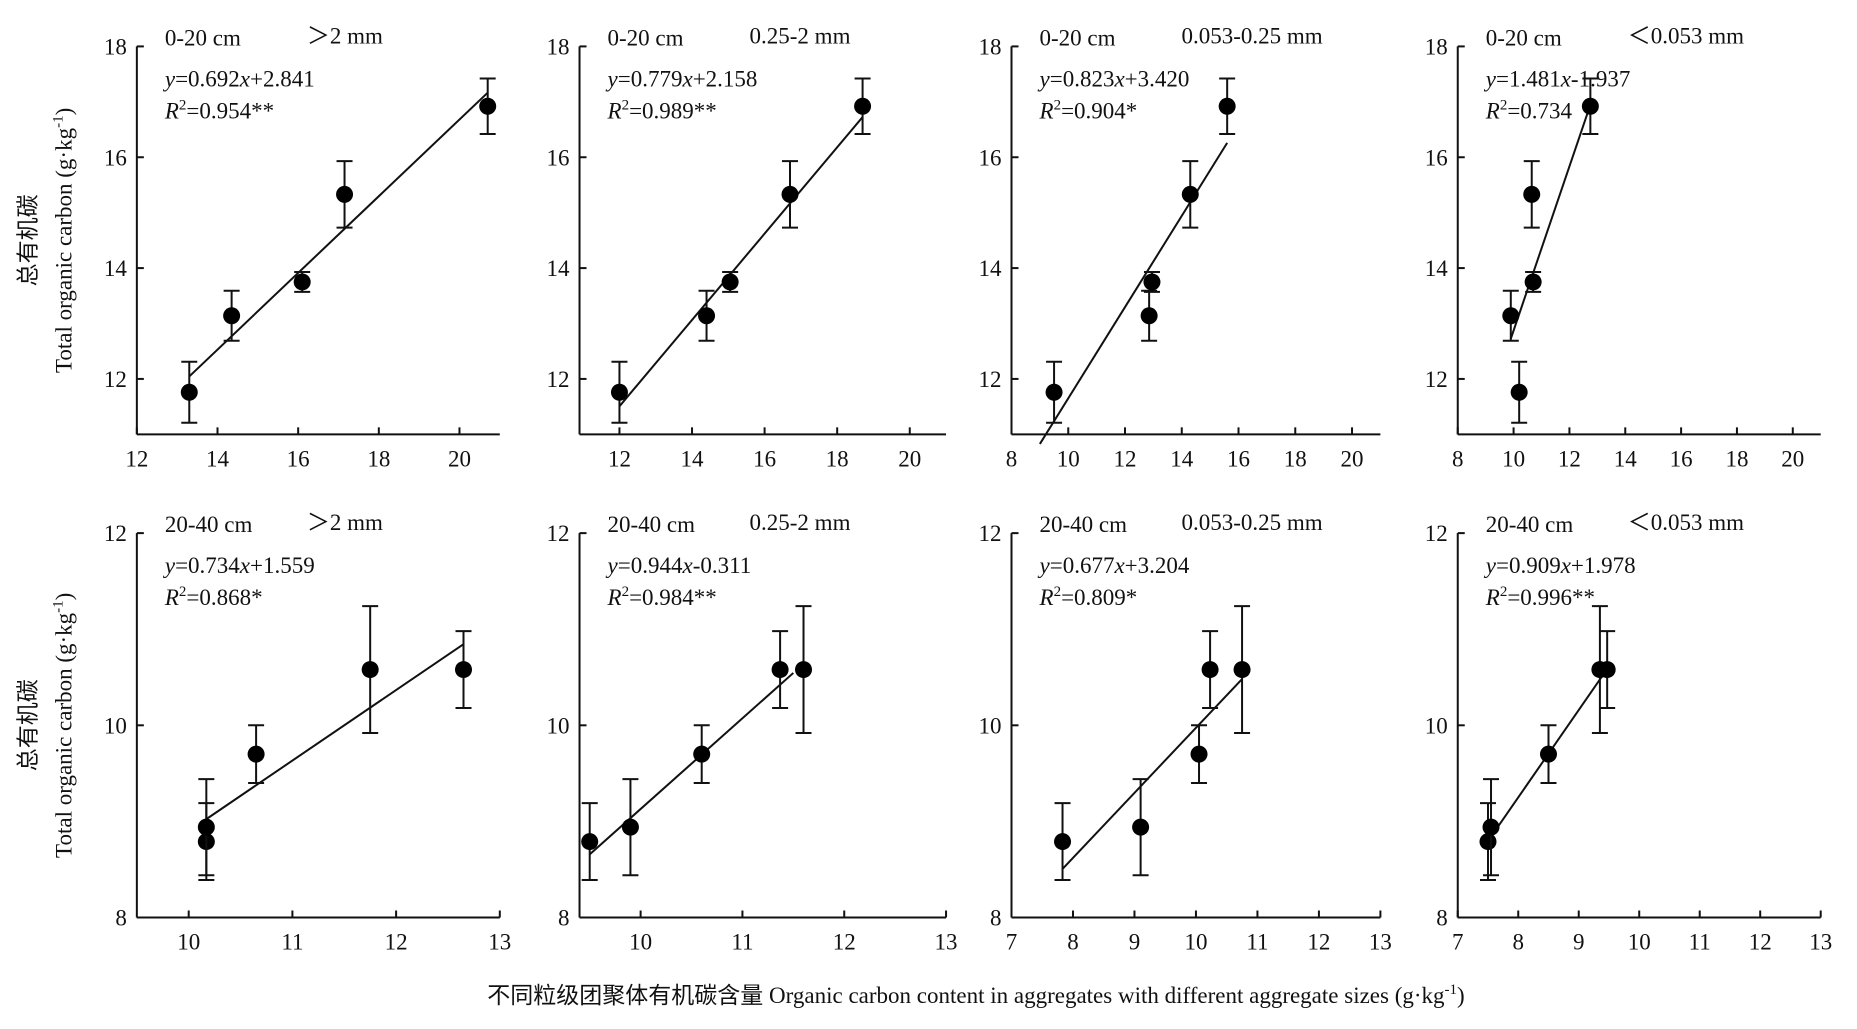  What do you see at coordinates (1114, 565) in the screenshot?
I see `equation: y=0.677x+3.204` at bounding box center [1114, 565].